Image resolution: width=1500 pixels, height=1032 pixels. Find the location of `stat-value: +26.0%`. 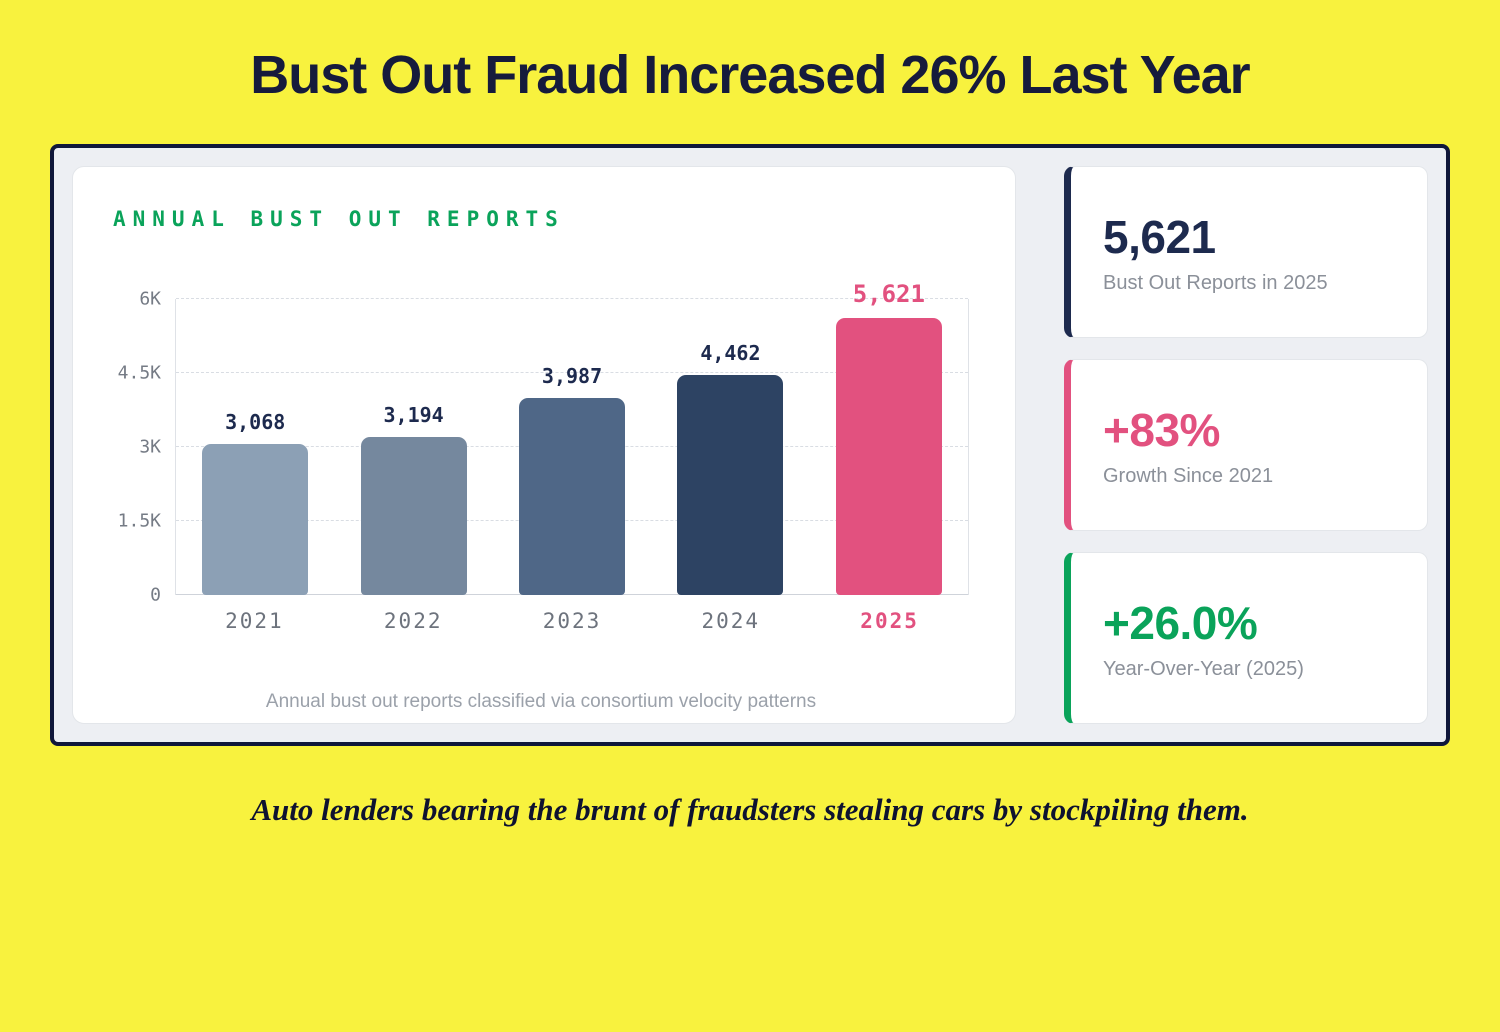

stat-value: +26.0% is located at coordinates (1180, 622).